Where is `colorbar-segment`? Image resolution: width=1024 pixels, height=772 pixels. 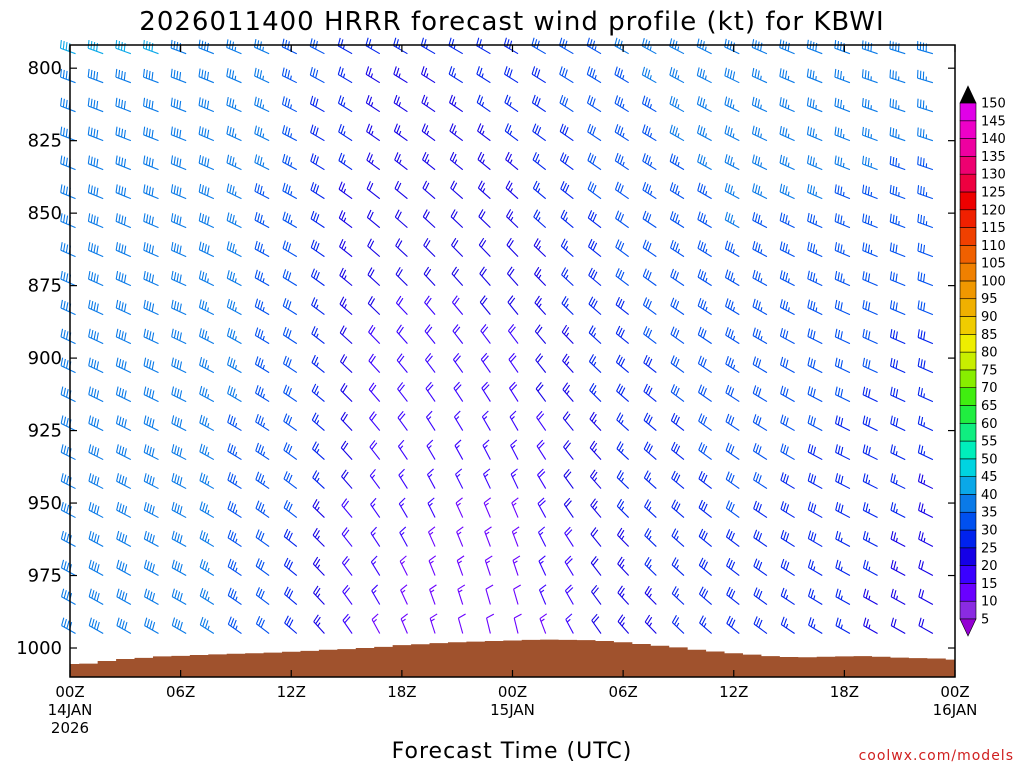 colorbar-segment is located at coordinates (968, 308).